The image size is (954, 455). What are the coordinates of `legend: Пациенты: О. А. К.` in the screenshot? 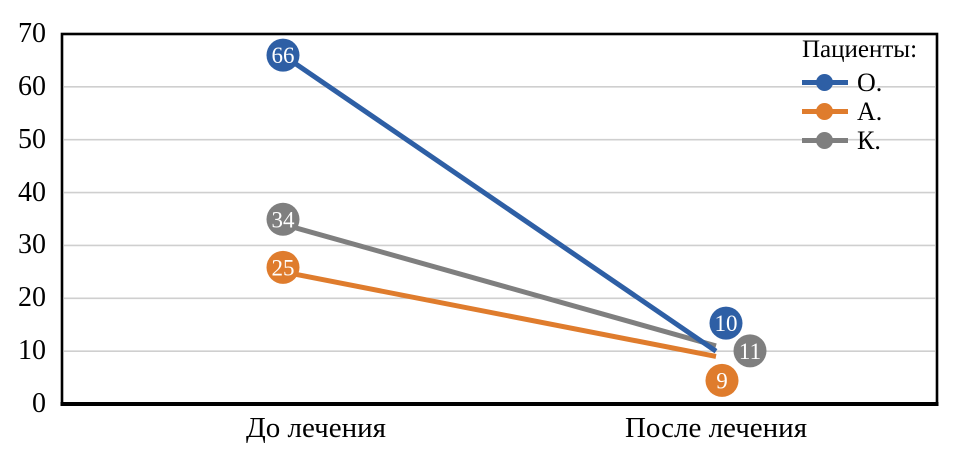 It's located at (867, 95).